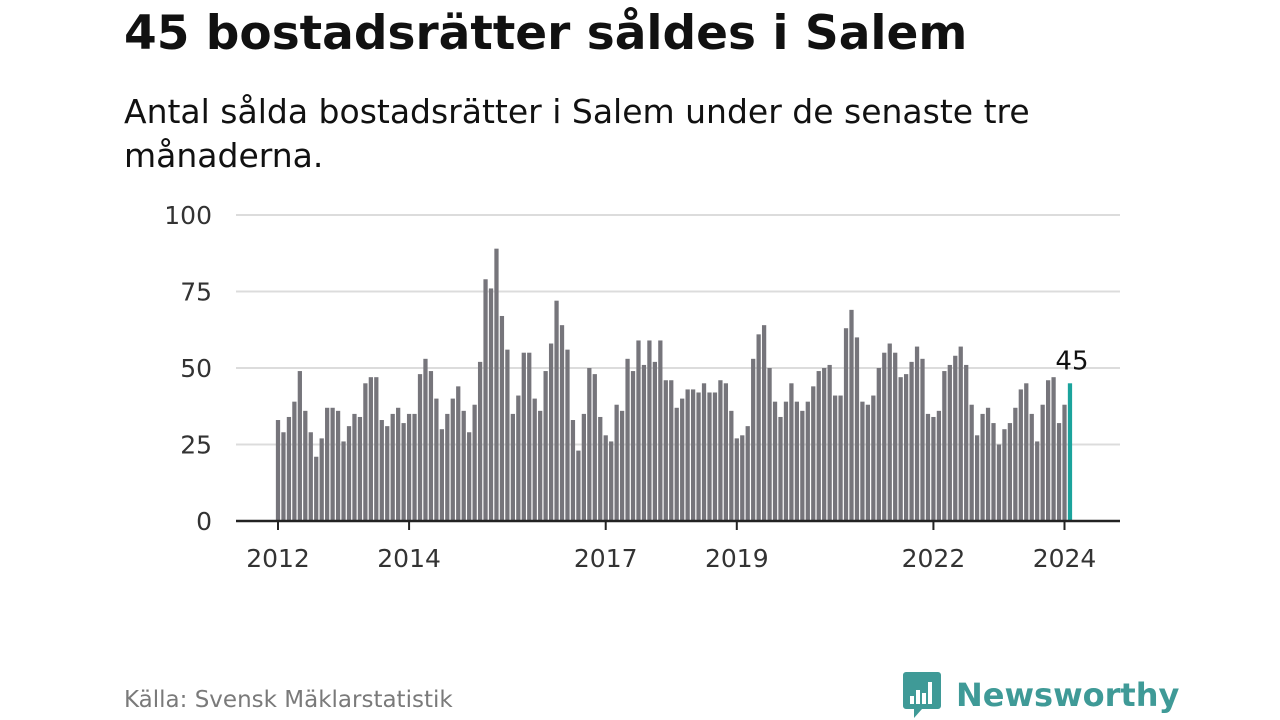  What do you see at coordinates (546, 33) in the screenshot?
I see `chart-title: 45 bostadsrätter såldes i Salem` at bounding box center [546, 33].